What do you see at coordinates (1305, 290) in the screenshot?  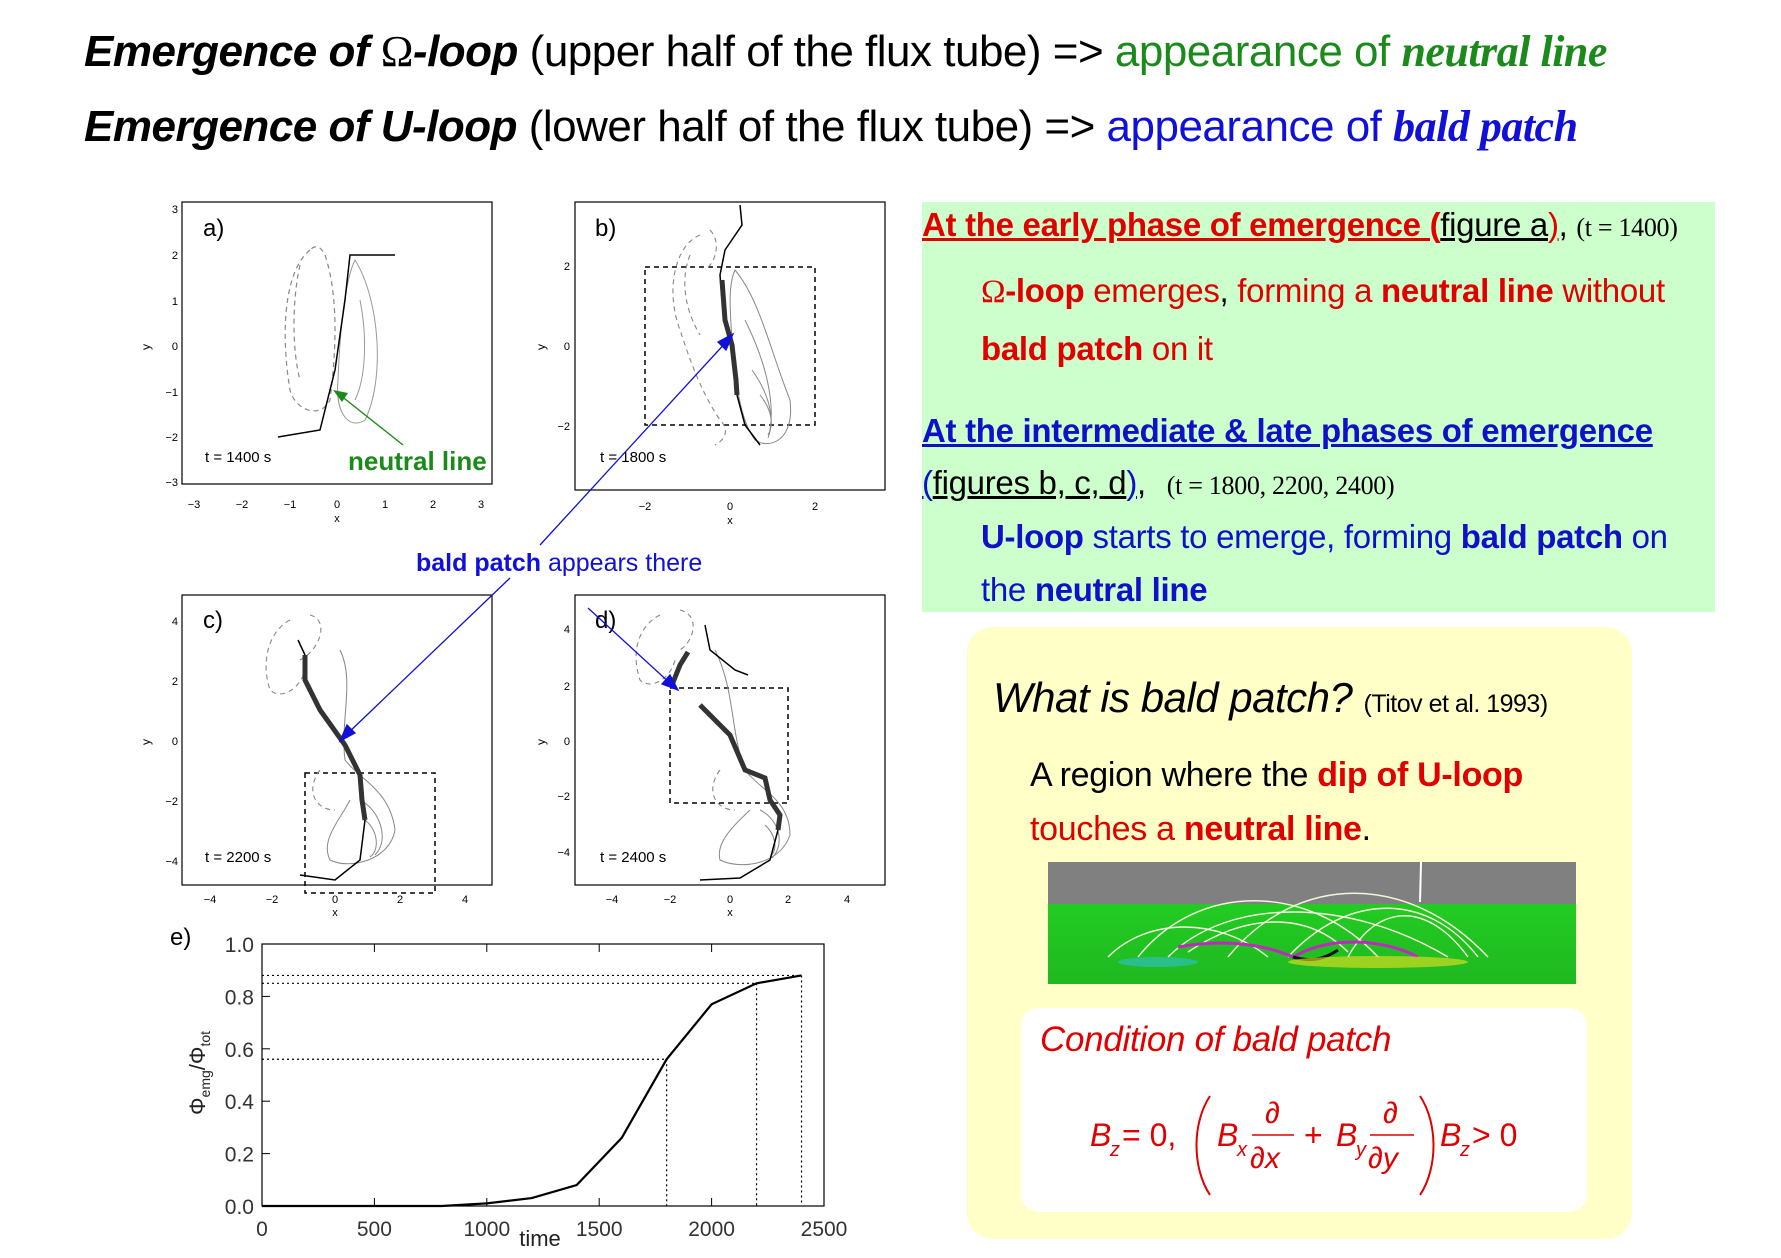 I see `line1-b: forming a` at bounding box center [1305, 290].